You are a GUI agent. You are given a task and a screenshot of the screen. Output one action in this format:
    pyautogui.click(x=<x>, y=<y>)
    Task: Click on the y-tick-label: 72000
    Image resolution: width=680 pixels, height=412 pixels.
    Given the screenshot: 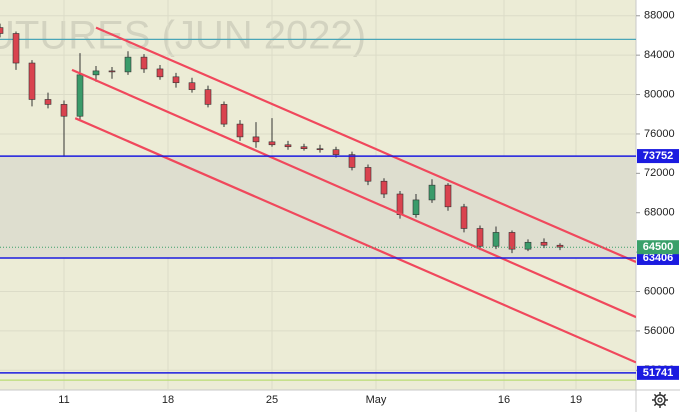 What is the action you would take?
    pyautogui.click(x=659, y=173)
    